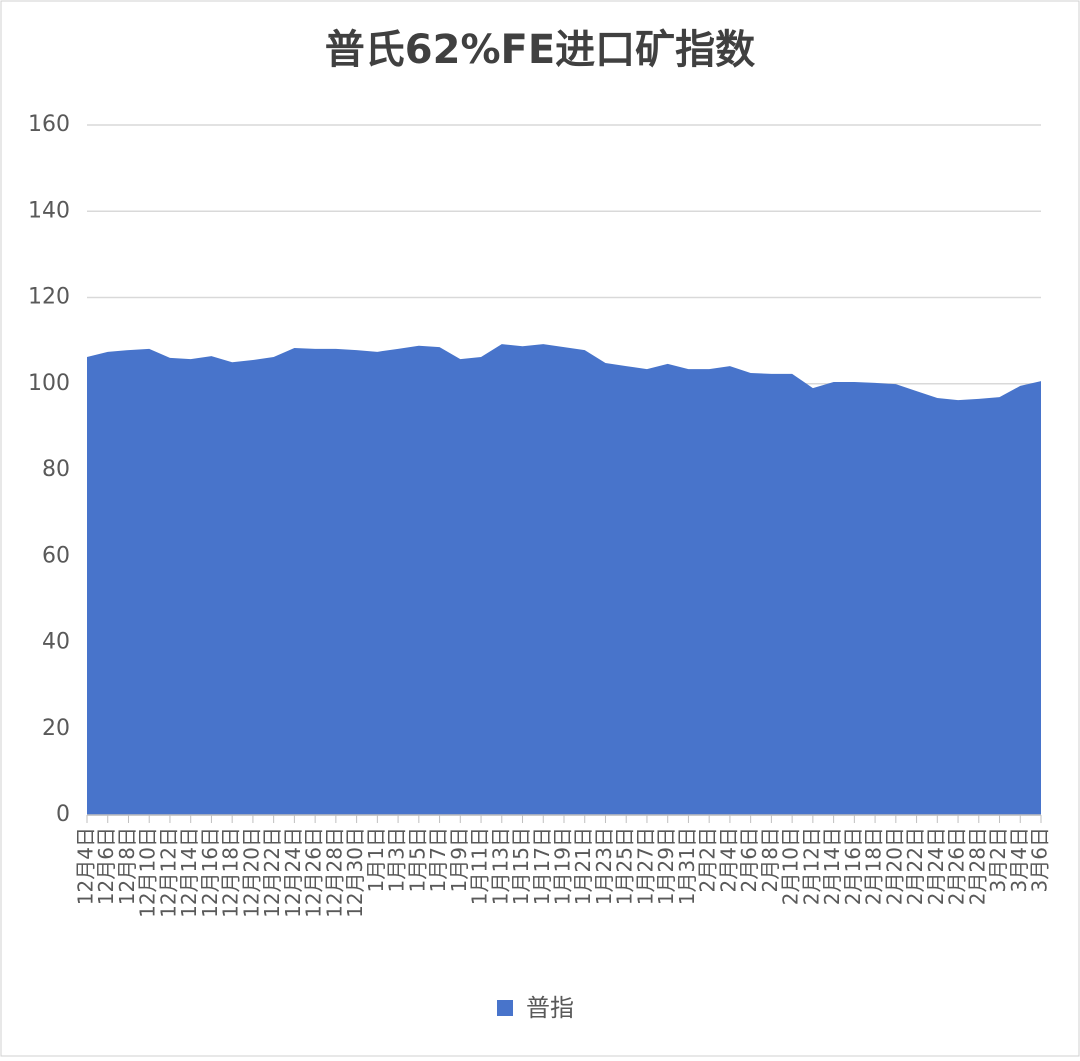  Describe the element at coordinates (542, 866) in the screenshot. I see `x-tick-label: 1月17日` at that location.